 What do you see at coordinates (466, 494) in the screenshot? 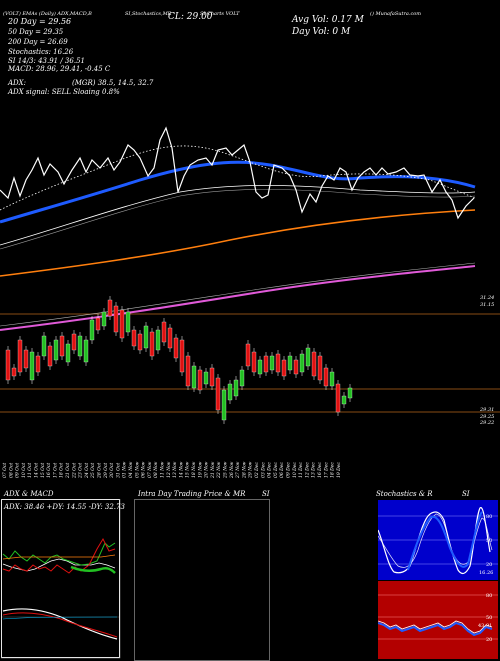
I see `stochastics-panel-title-si: SI` at bounding box center [466, 494].